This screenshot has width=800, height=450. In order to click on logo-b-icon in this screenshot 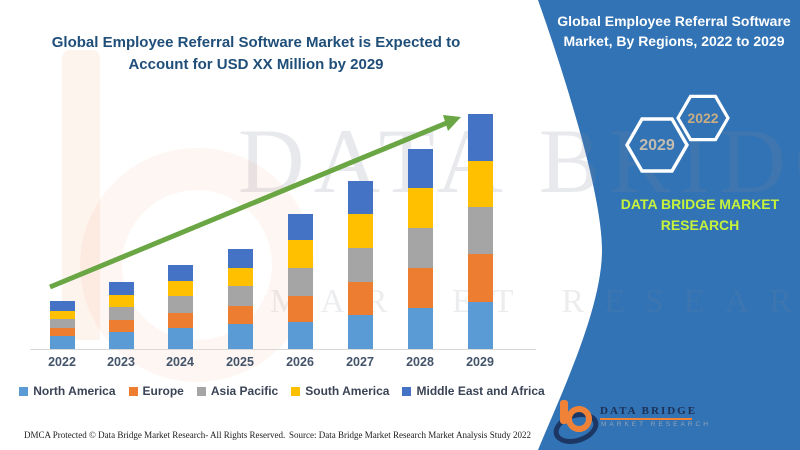, I will do `click(564, 412)`.